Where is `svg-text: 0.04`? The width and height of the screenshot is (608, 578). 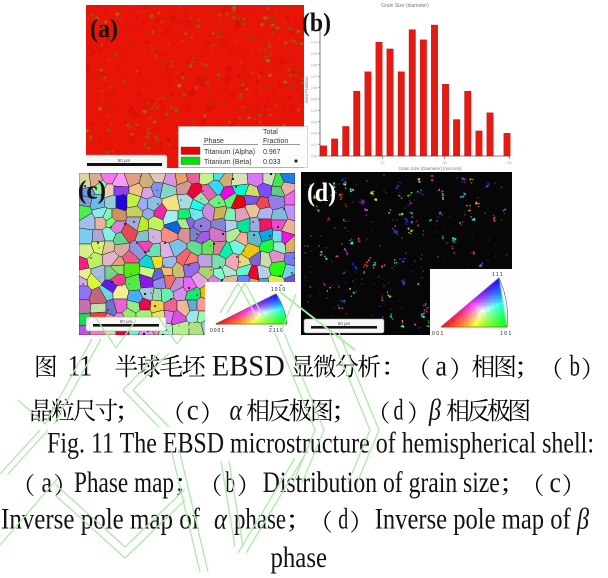 svg-text: 0.04 is located at coordinates (314, 111).